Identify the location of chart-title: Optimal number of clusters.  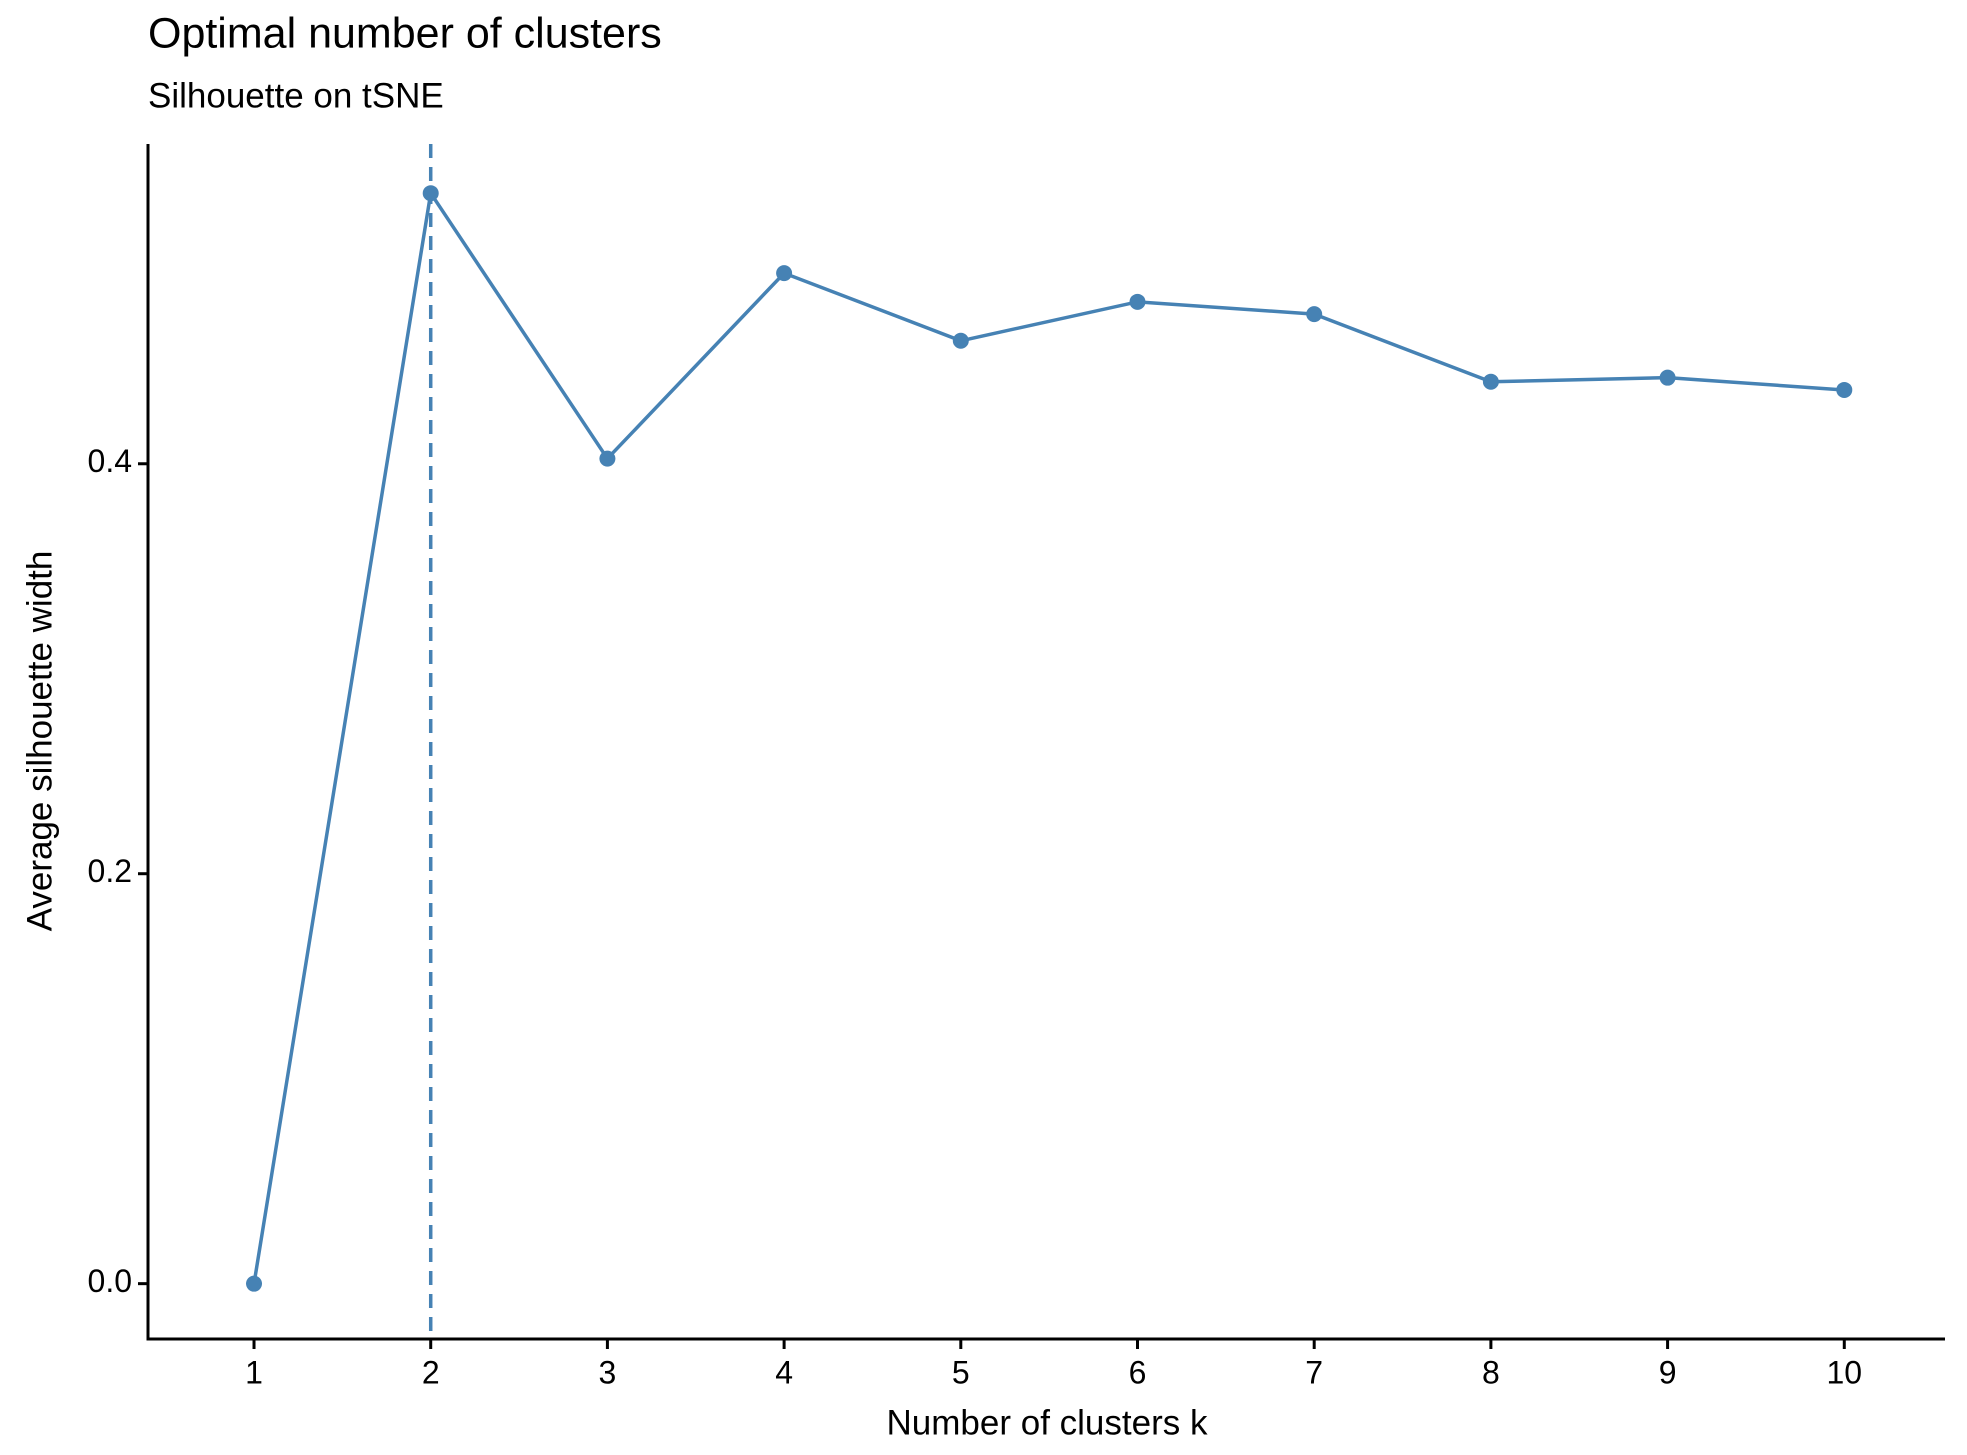
(405, 33).